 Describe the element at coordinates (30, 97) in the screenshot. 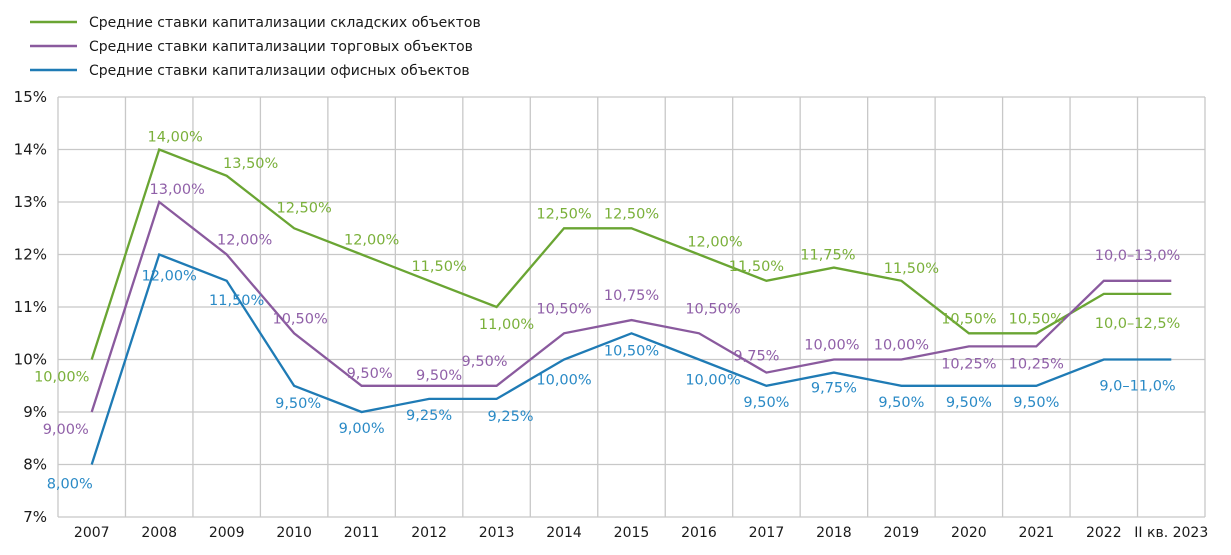

I see `y-tick-label: 15%` at that location.